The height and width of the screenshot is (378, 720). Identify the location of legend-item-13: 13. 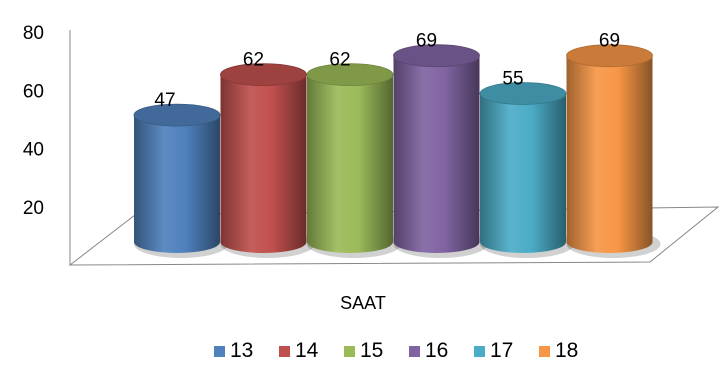
(233, 350).